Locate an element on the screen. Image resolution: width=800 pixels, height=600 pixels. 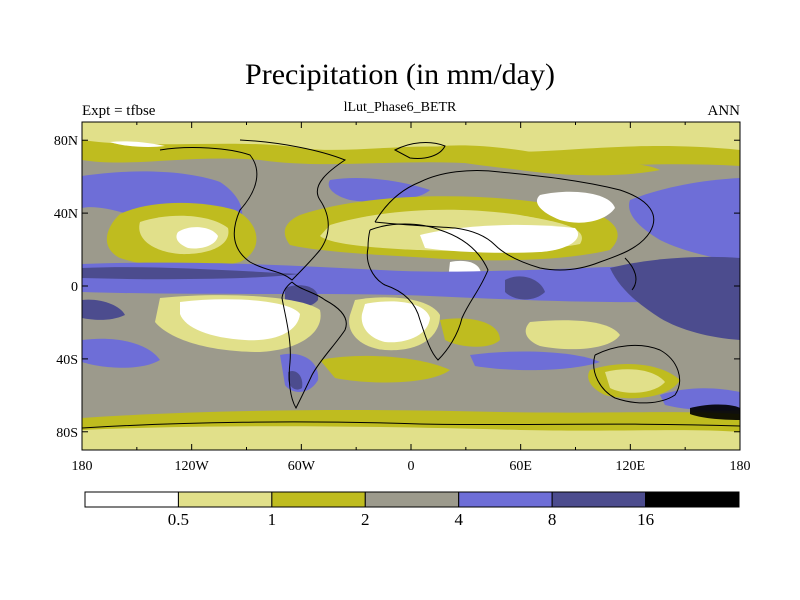
y-tick-label: 40N is located at coordinates (66, 214).